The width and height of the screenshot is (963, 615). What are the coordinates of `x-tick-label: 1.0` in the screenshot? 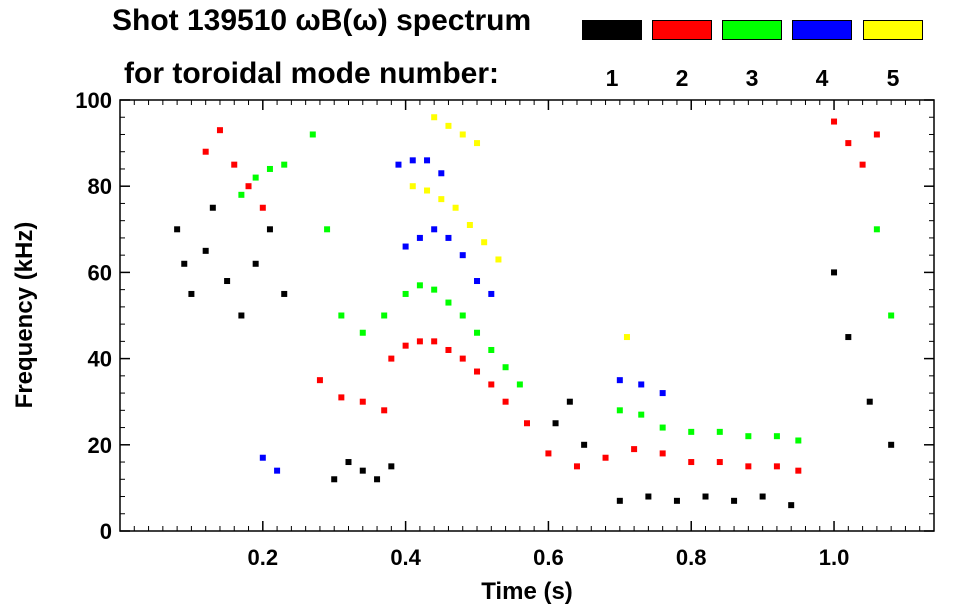 It's located at (834, 557).